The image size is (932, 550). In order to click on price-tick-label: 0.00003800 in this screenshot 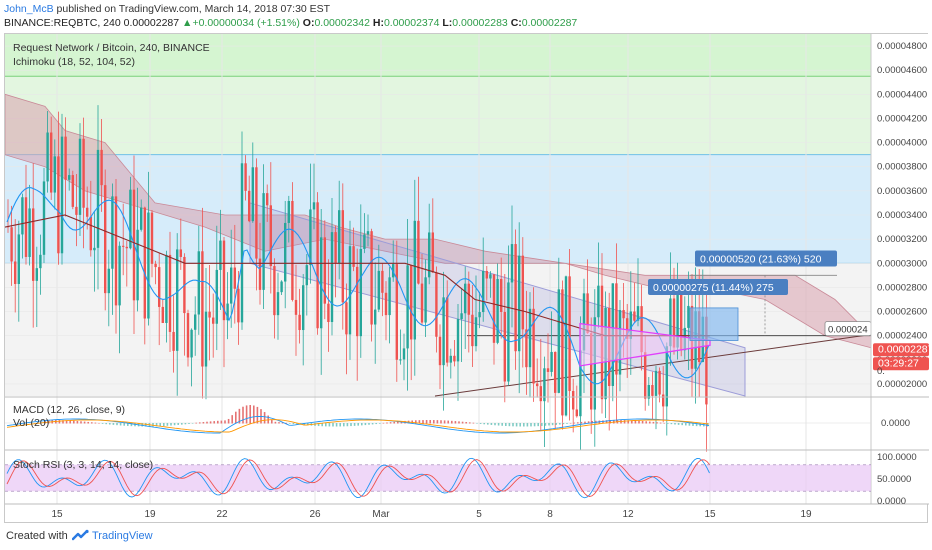, I will do `click(902, 167)`.